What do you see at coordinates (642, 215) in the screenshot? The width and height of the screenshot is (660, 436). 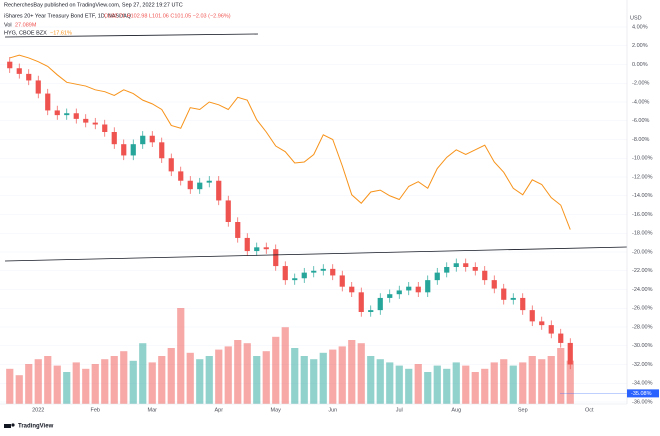 I see `y-tick-label: -16.00%` at bounding box center [642, 215].